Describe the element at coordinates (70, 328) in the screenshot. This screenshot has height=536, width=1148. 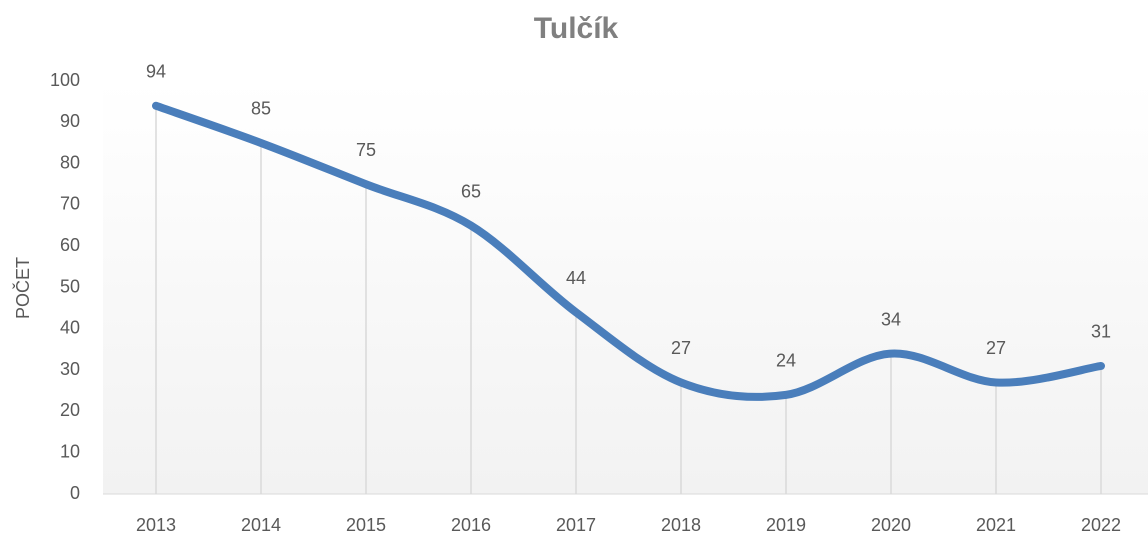
I see `y-tick-label: 40` at that location.